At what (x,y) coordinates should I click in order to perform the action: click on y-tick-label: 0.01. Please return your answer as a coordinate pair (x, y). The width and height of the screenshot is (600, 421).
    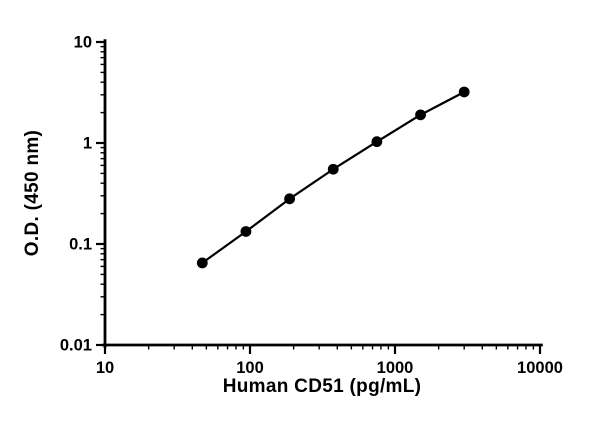
    Looking at the image, I should click on (76, 346).